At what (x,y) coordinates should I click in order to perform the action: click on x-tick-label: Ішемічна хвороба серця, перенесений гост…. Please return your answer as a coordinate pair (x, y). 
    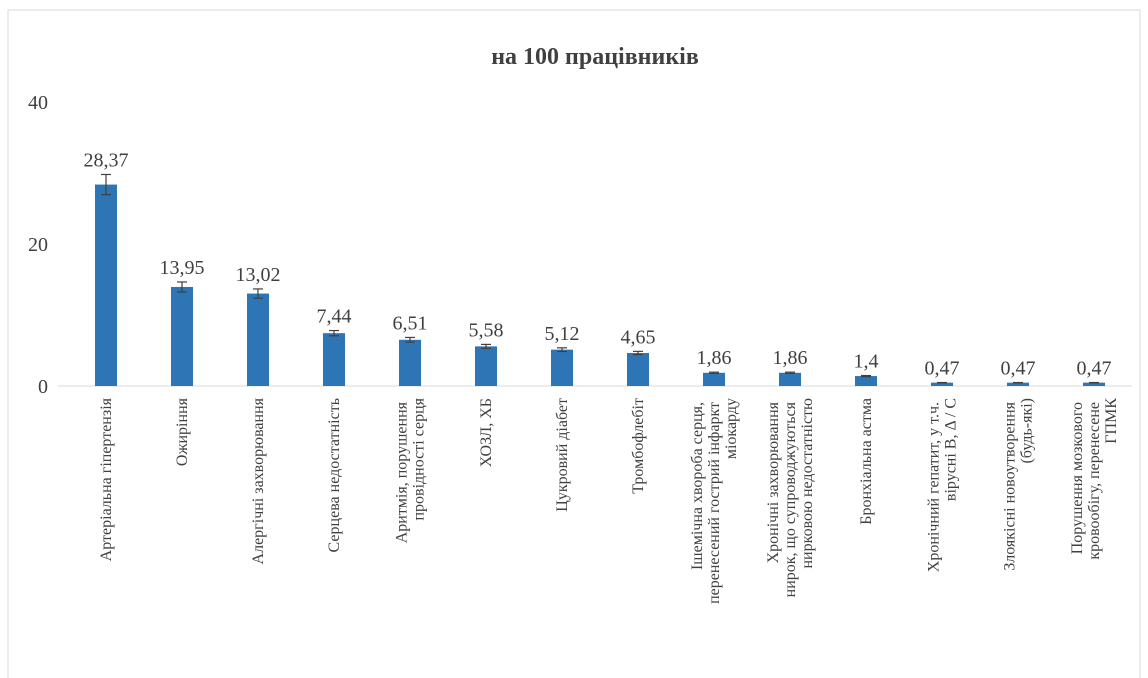
    Looking at the image, I should click on (714, 501).